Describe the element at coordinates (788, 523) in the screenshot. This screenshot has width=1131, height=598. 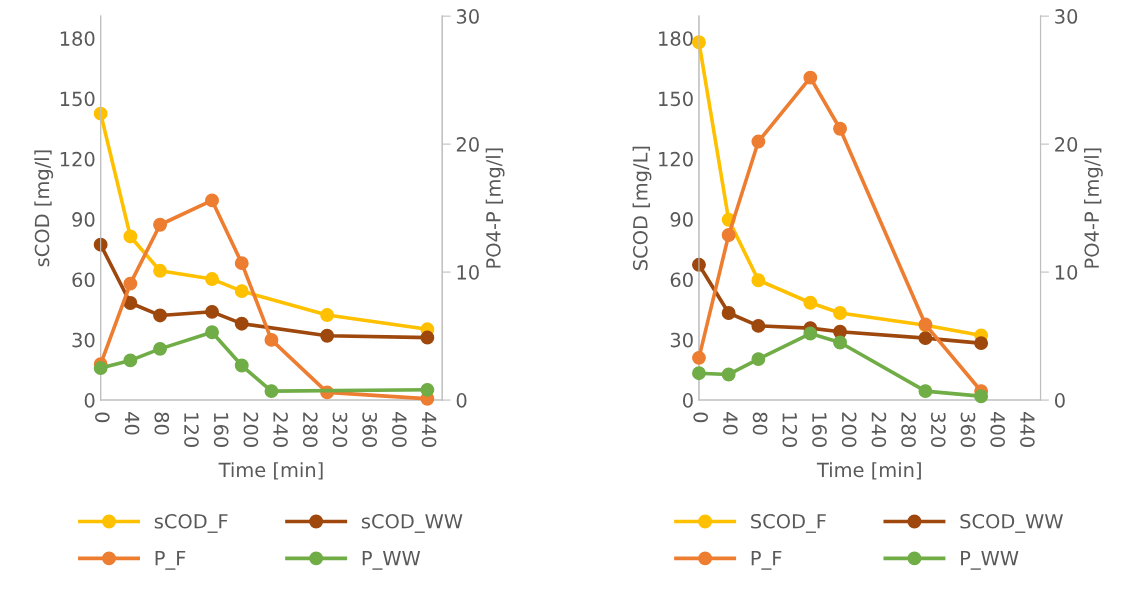
I see `legend-label: SCOD_F` at that location.